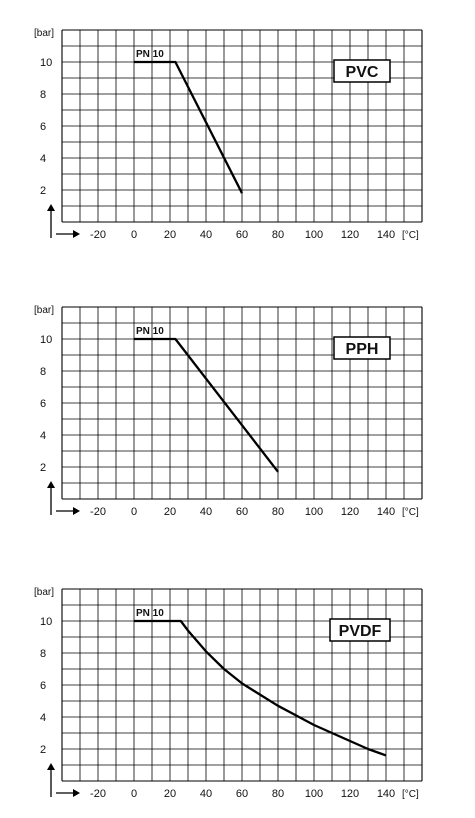 The image size is (475, 818). I want to click on material-label: PVDF, so click(360, 631).